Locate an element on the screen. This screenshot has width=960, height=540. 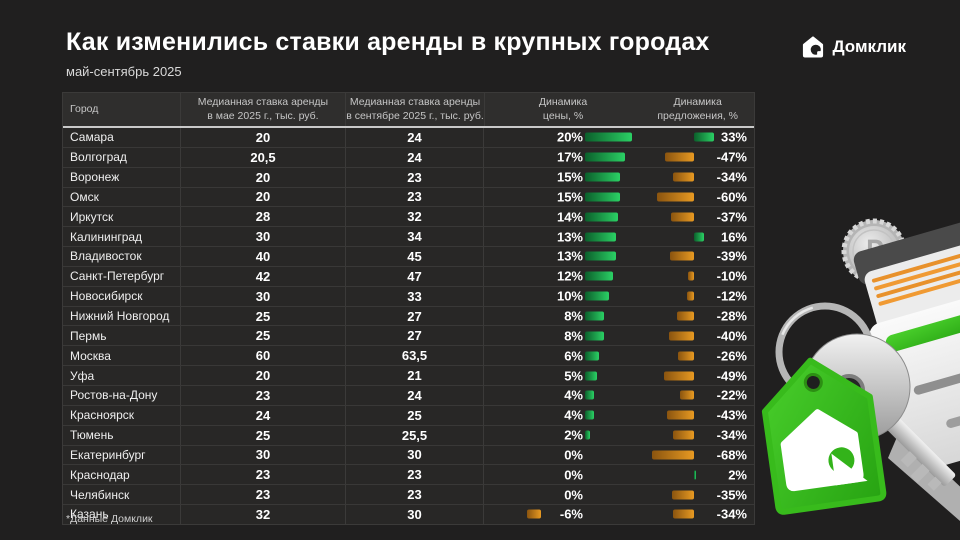
price-dynamics-cell: 6% is located at coordinates (562, 355).